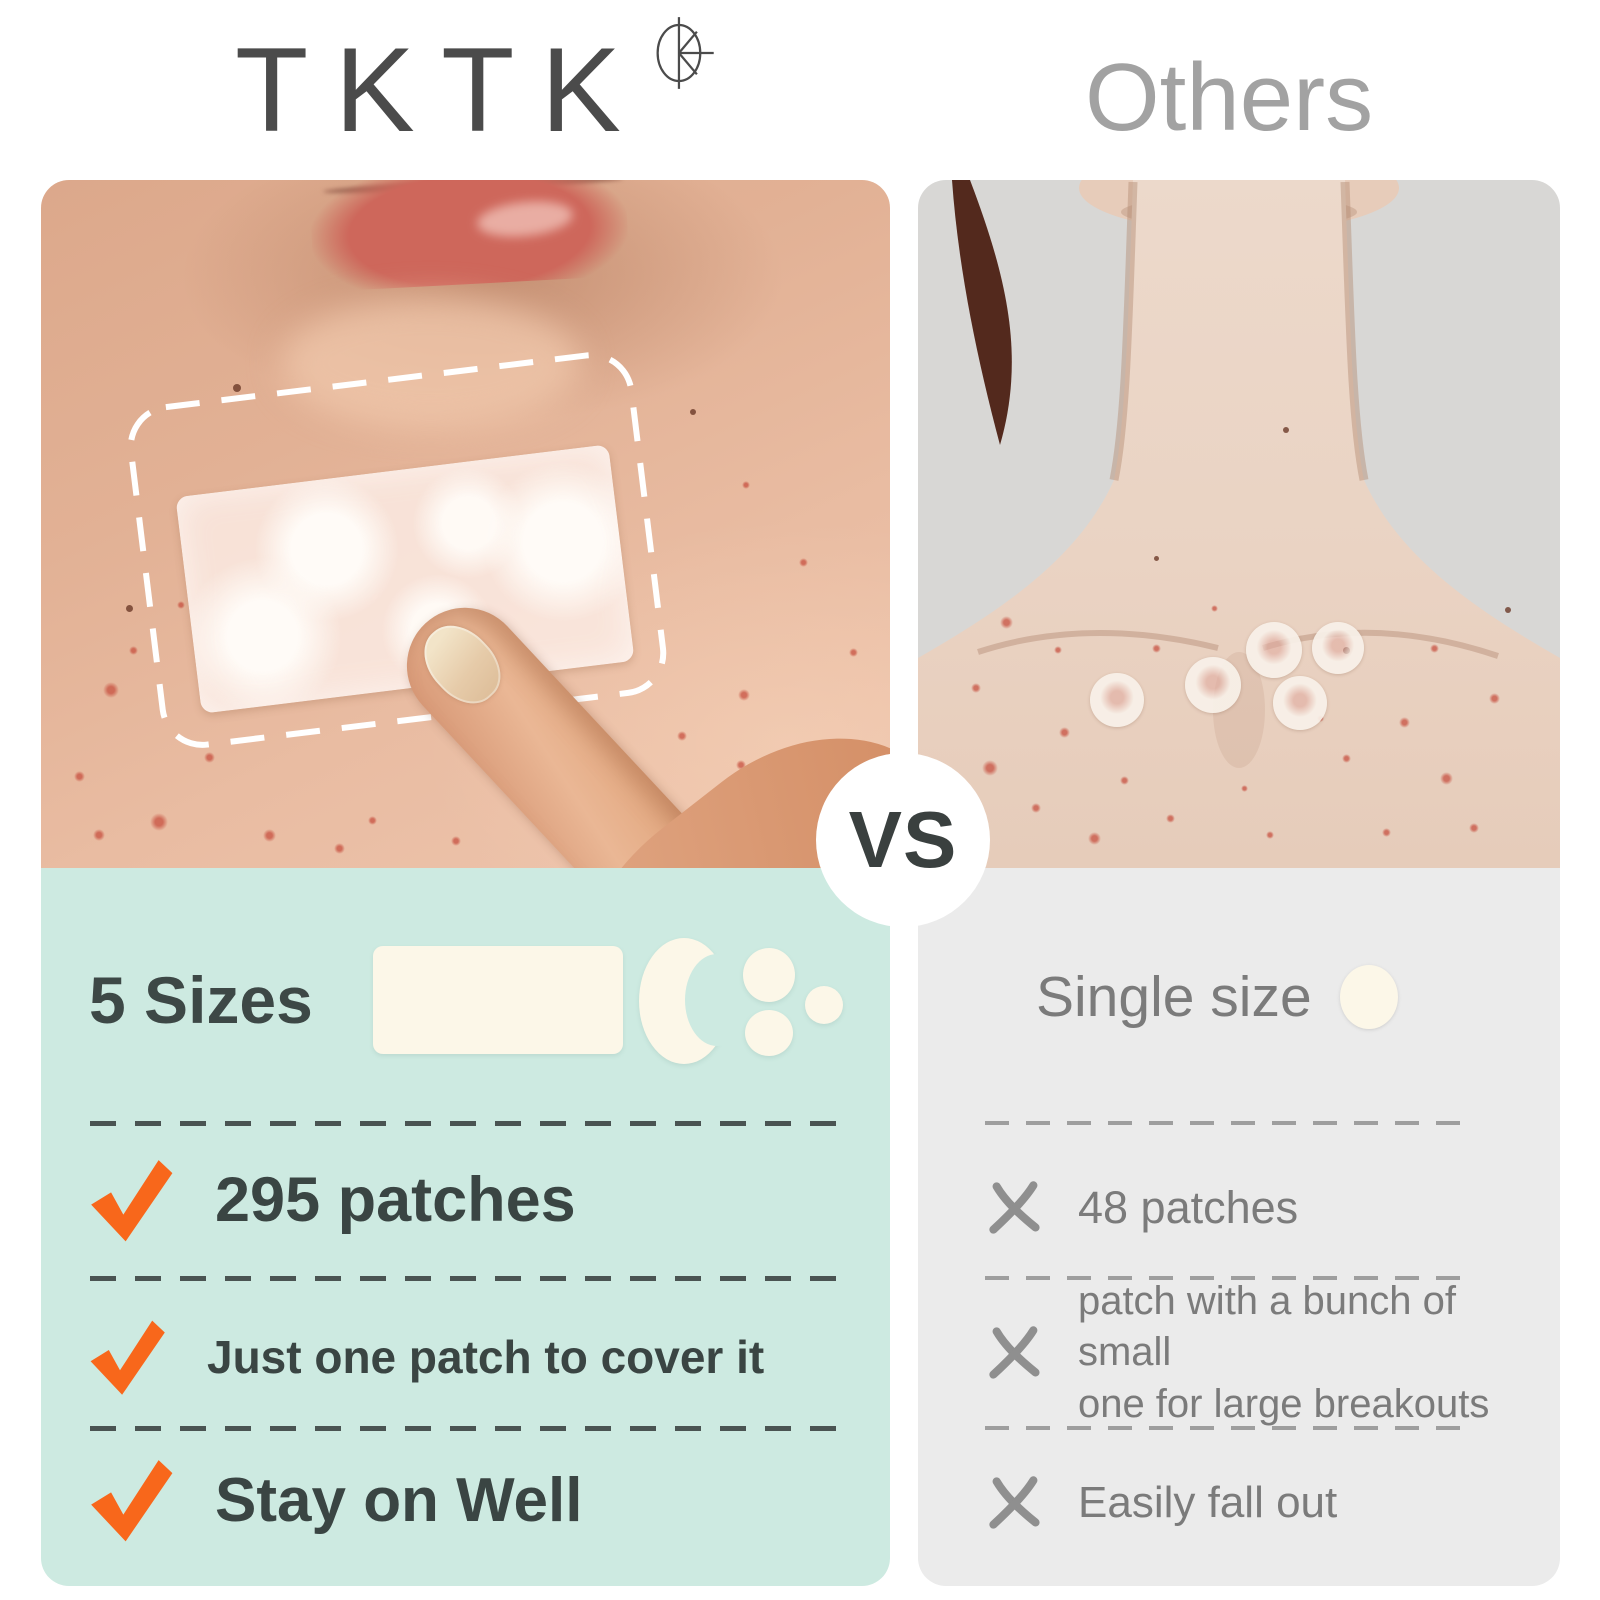  I want to click on feature-row: Stay on Well, so click(334, 1500).